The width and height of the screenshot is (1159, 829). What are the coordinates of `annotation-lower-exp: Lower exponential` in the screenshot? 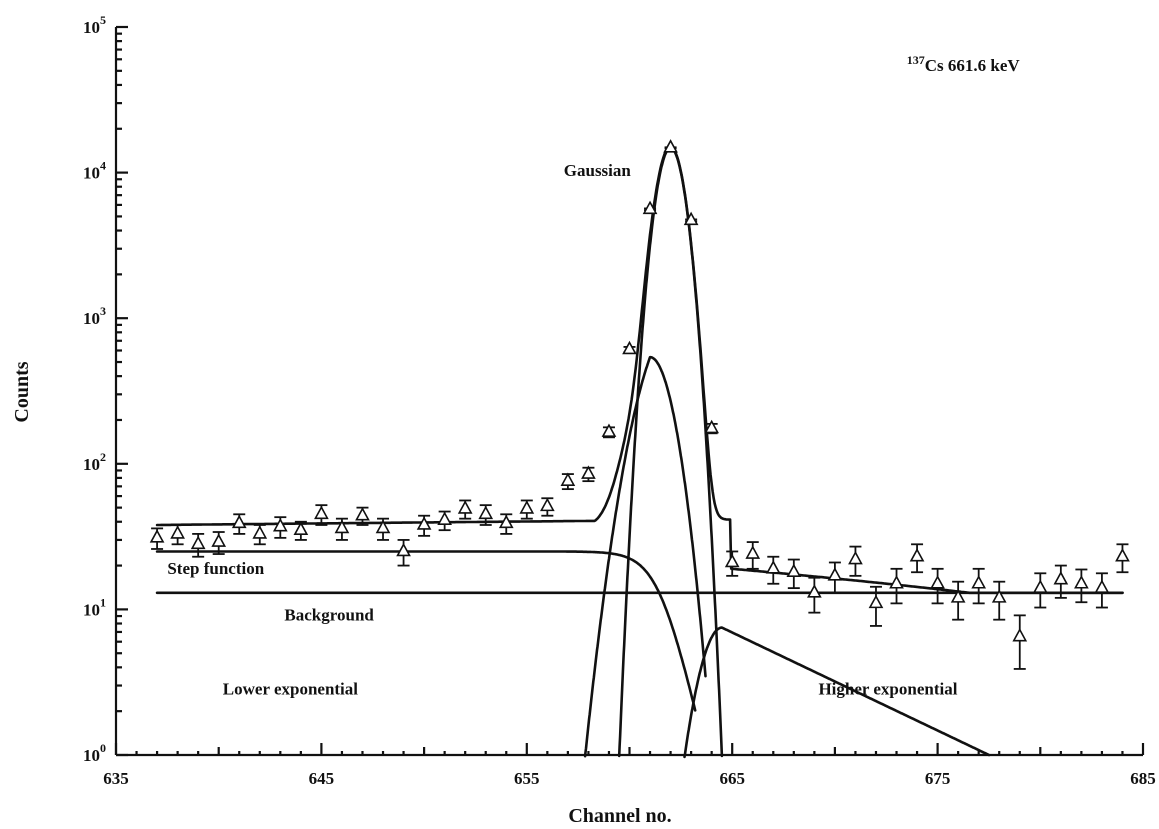 It's located at (290, 689).